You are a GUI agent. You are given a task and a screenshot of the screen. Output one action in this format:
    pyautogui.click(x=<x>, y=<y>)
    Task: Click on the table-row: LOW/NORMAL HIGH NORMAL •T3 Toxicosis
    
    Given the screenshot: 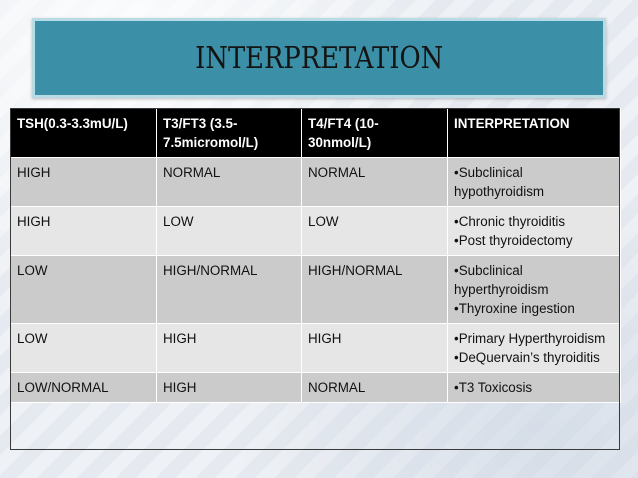 What is the action you would take?
    pyautogui.click(x=315, y=387)
    